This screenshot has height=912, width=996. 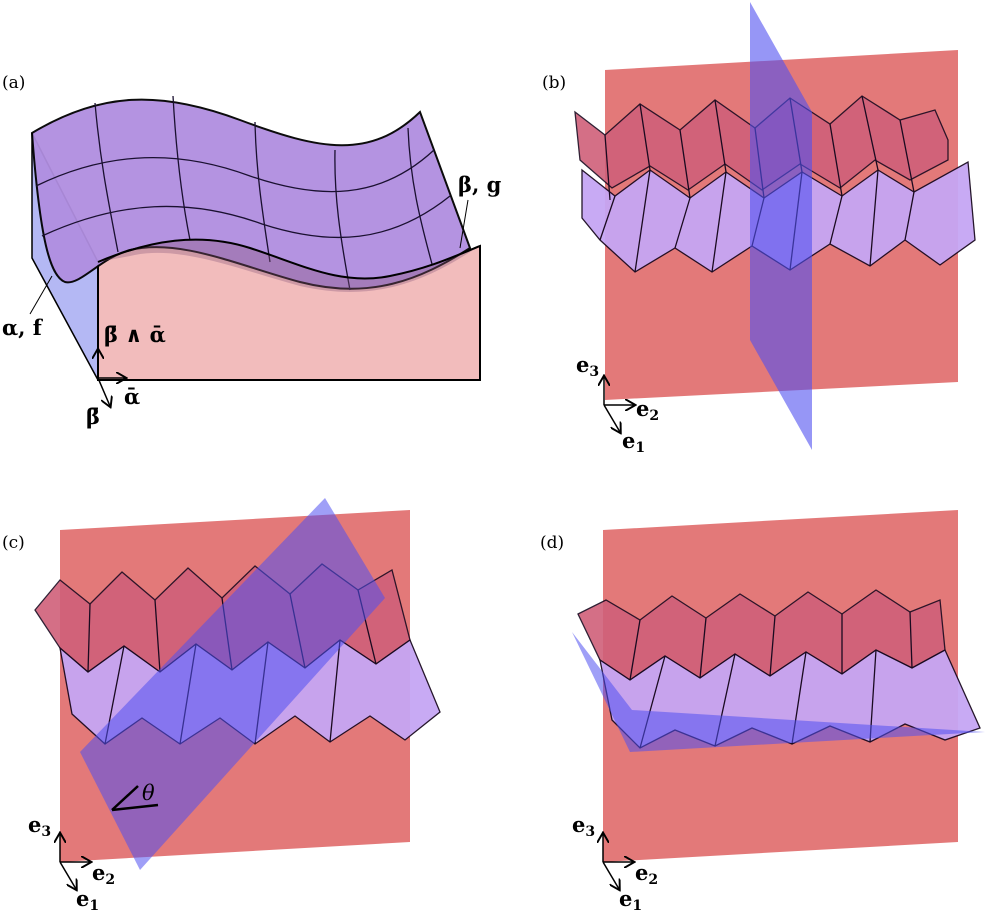 I want to click on angle-marker: θ, so click(x=135, y=796).